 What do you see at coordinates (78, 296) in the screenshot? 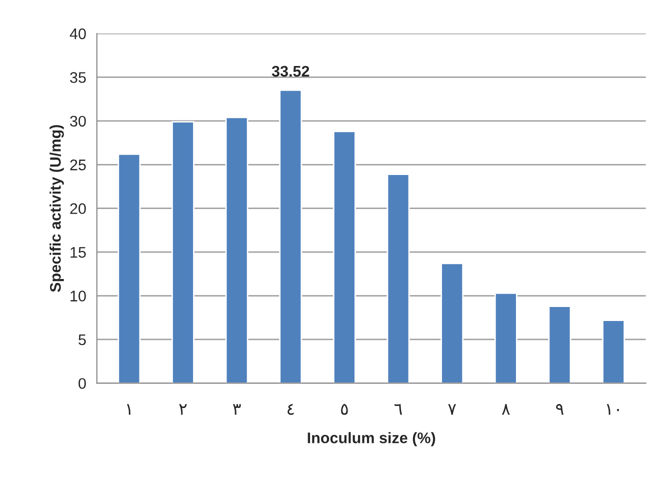
I see `y-tick-label: 10` at bounding box center [78, 296].